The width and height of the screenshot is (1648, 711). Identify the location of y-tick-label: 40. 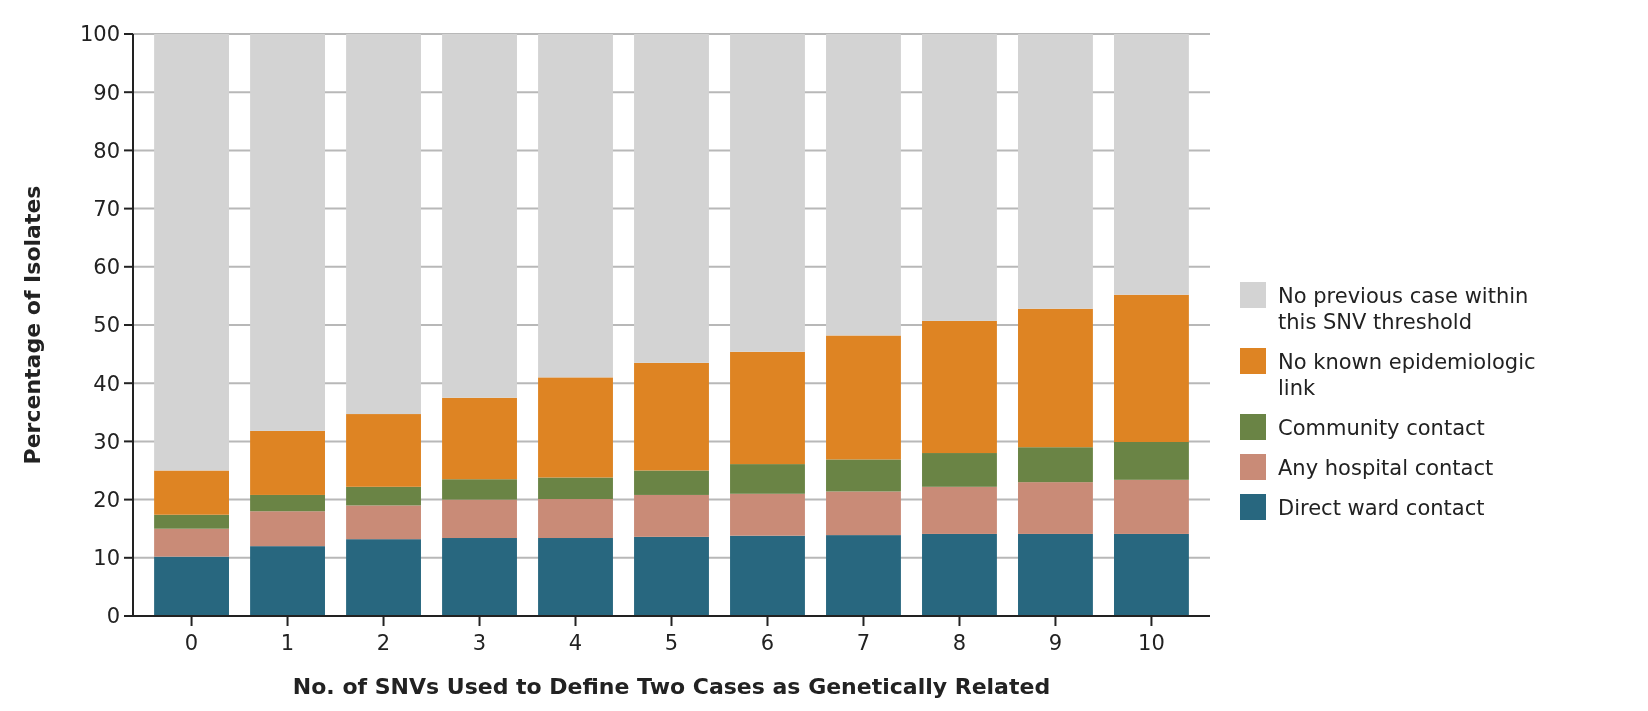
(106, 383).